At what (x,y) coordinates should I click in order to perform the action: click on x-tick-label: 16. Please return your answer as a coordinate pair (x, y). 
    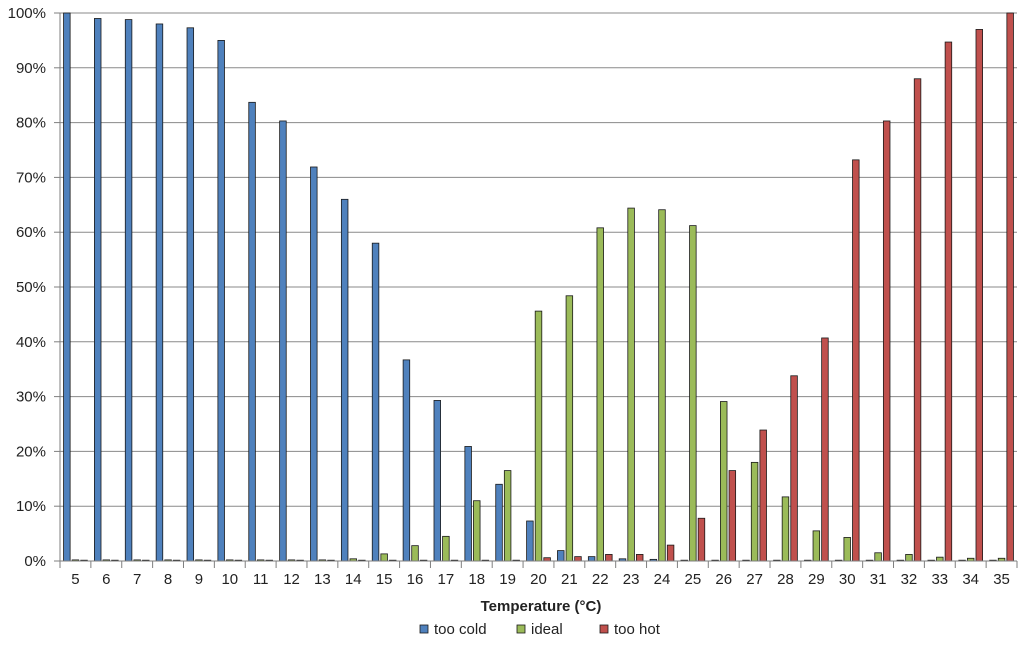
    Looking at the image, I should click on (415, 579).